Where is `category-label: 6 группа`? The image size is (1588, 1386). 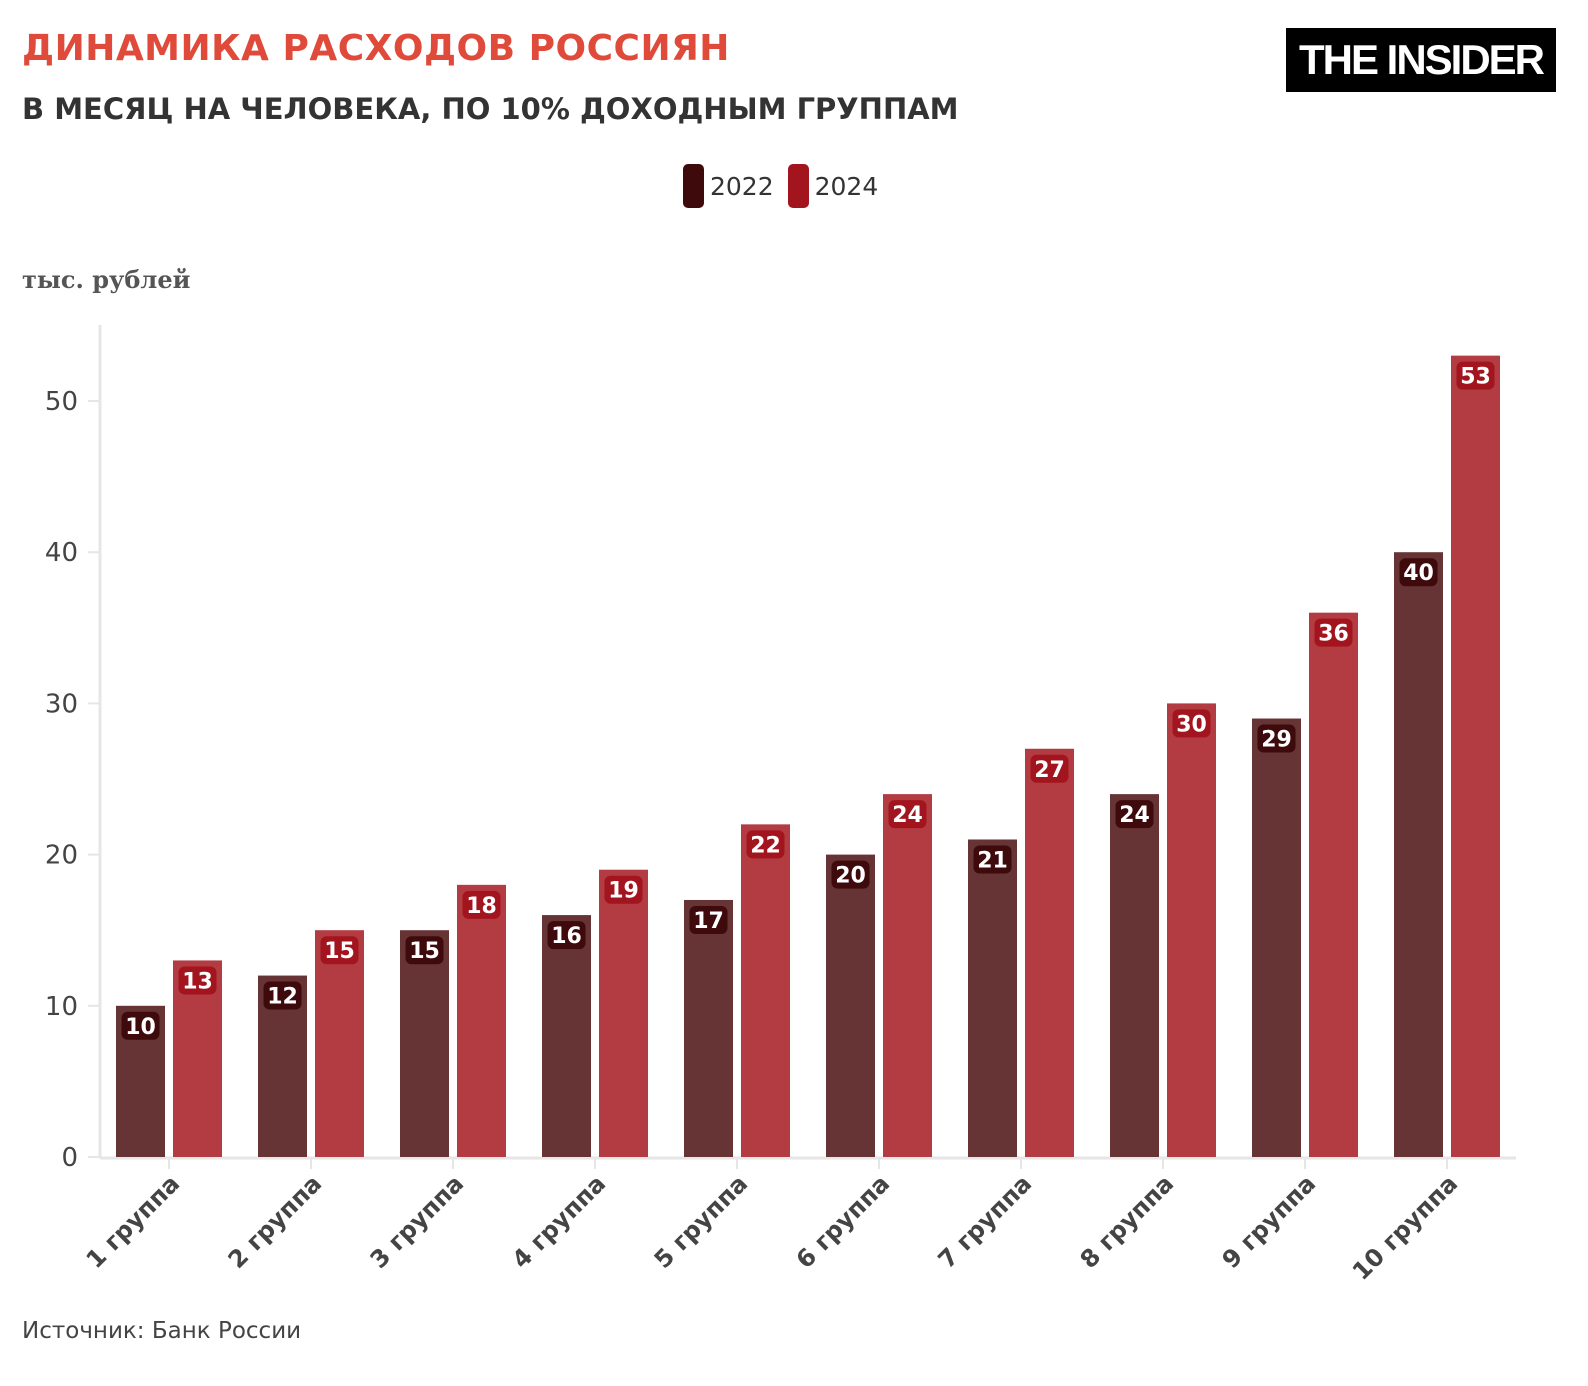
category-label: 6 группа is located at coordinates (843, 1221).